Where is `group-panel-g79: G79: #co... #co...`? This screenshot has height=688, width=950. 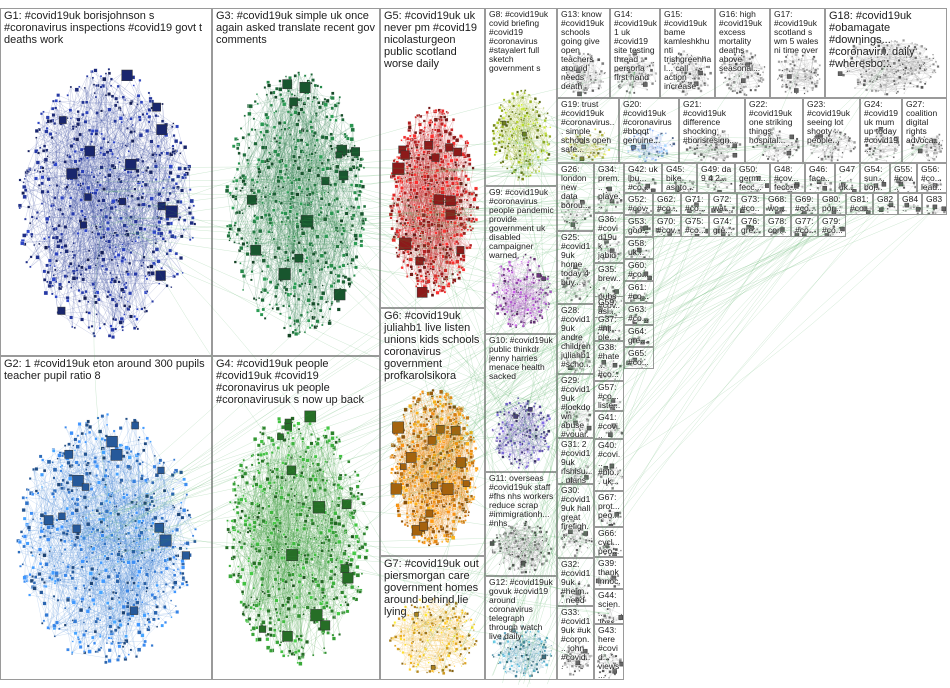
group-panel-g79: G79: #co... #co... is located at coordinates (832, 226).